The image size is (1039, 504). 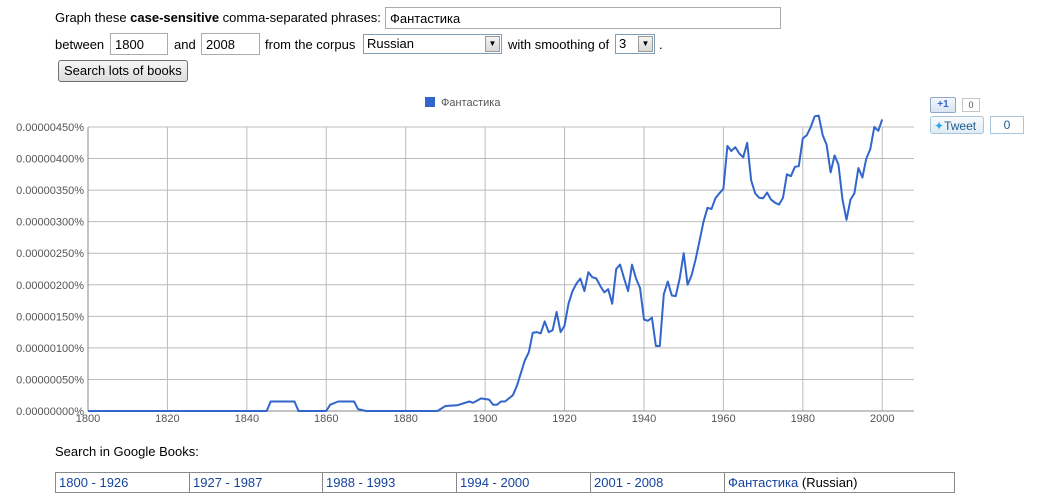 I want to click on books-range-link: 1994 - 2000, so click(x=495, y=482).